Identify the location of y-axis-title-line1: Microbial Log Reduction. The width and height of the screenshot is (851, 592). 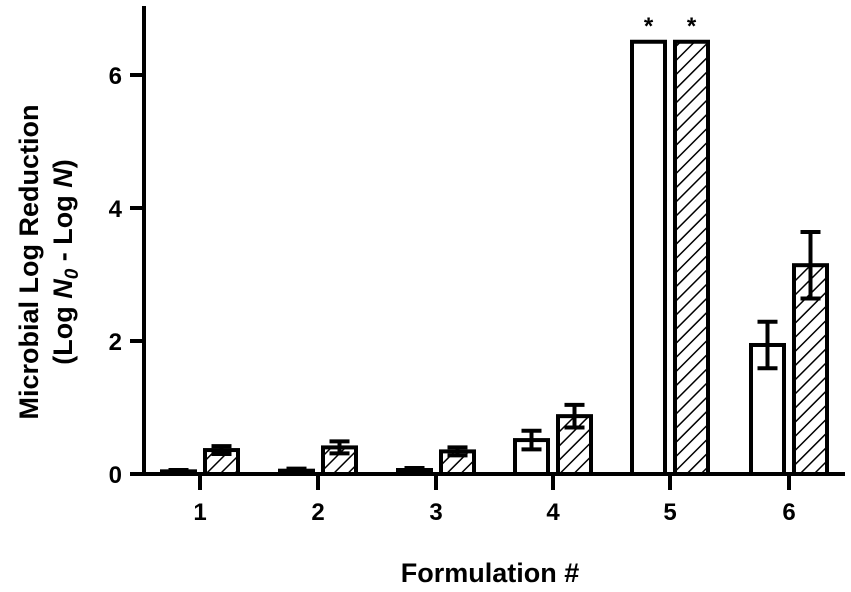
(29, 262).